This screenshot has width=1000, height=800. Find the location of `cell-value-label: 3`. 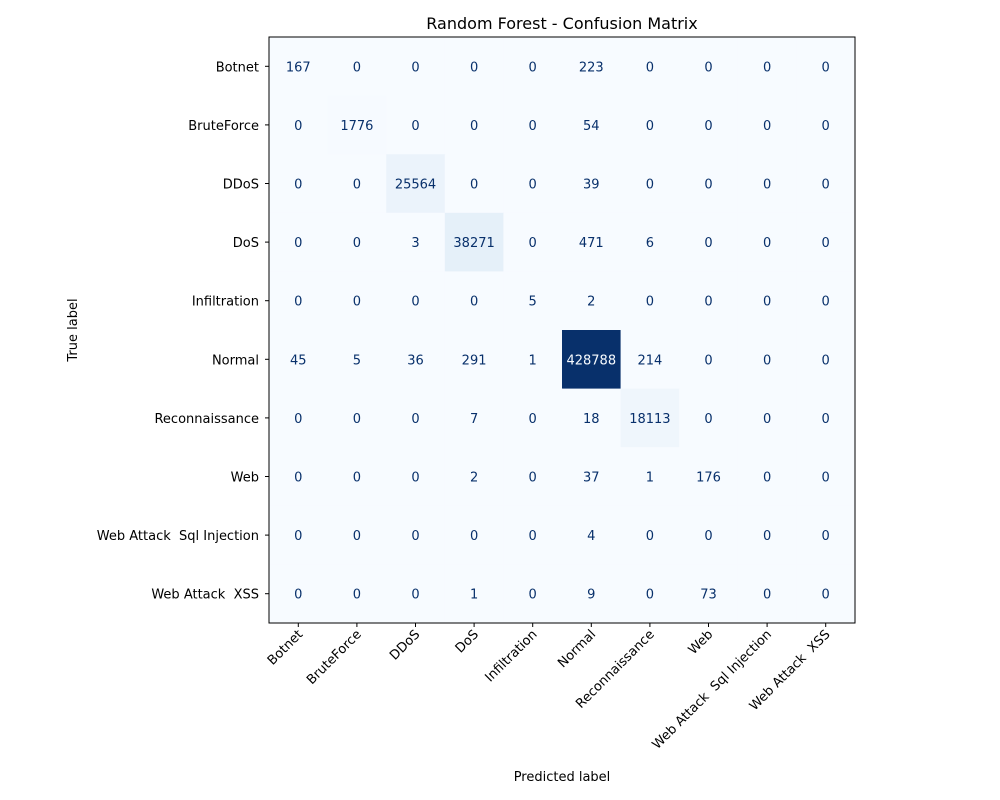

cell-value-label: 3 is located at coordinates (415, 243).